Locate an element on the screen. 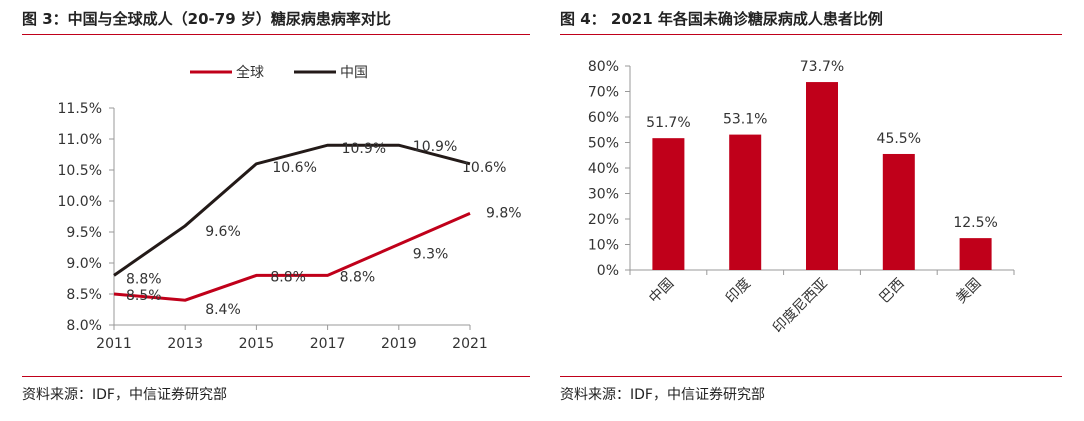 This screenshot has width=1084, height=421. x-tick-label: 2013 is located at coordinates (185, 344).